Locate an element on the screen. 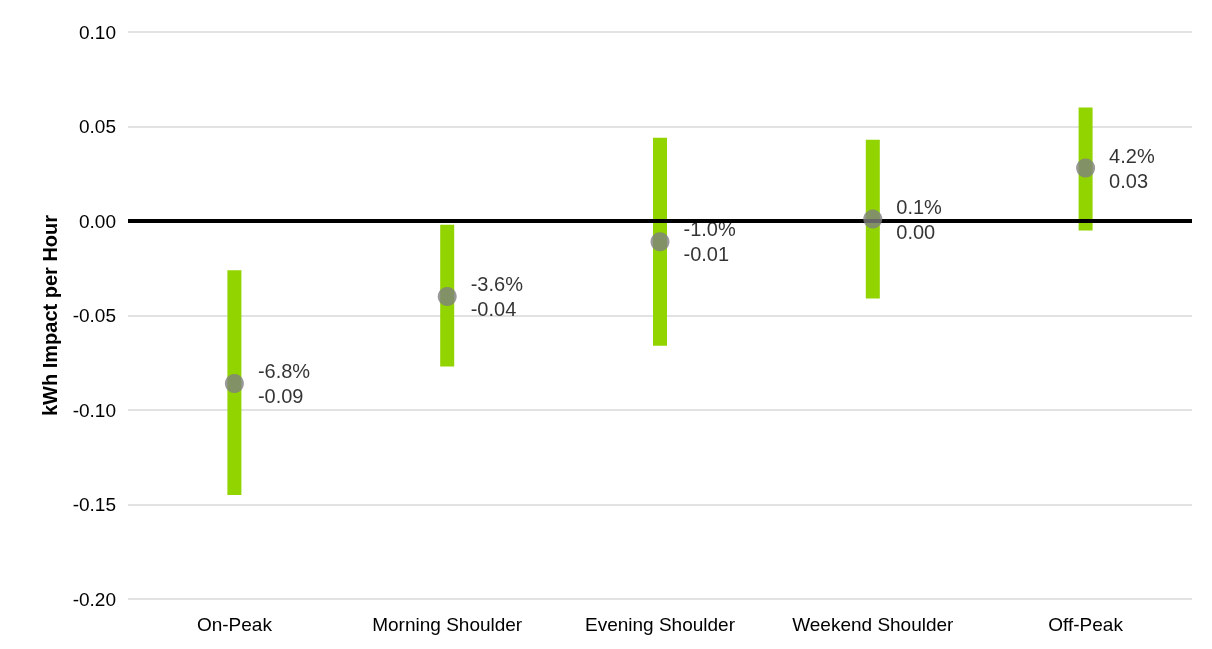  data-label: -6.8% -0.09 is located at coordinates (284, 384).